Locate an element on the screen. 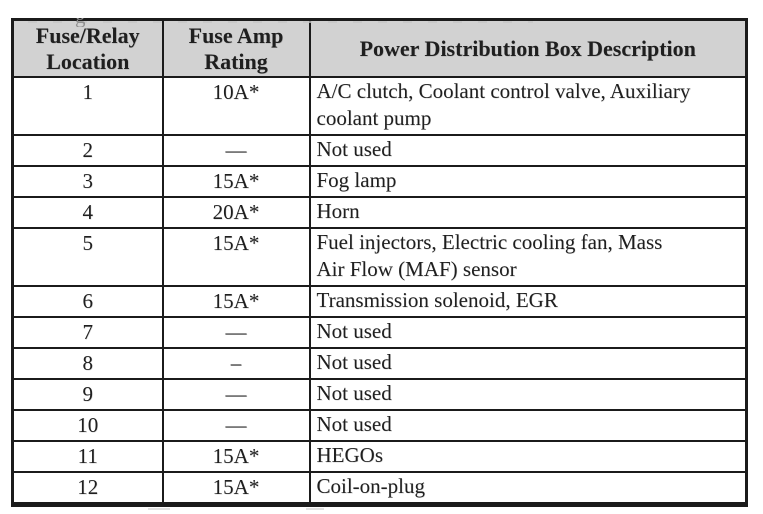 Image resolution: width=763 pixels, height=514 pixels. cell-fuse-location: 1 is located at coordinates (87, 106).